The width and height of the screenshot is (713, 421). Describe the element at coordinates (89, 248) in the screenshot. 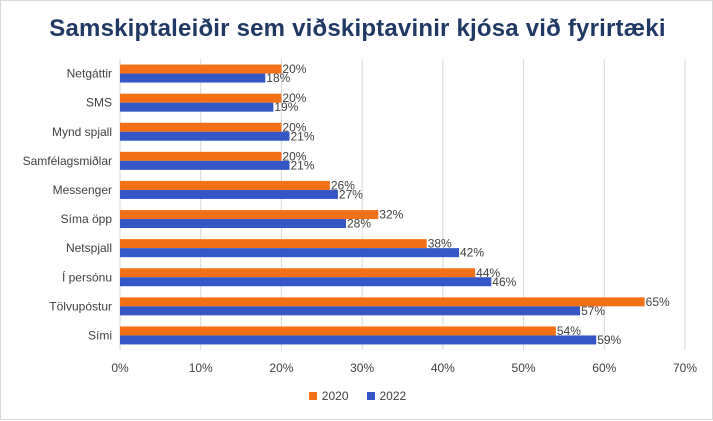

I see `category-label: Netspjall` at that location.